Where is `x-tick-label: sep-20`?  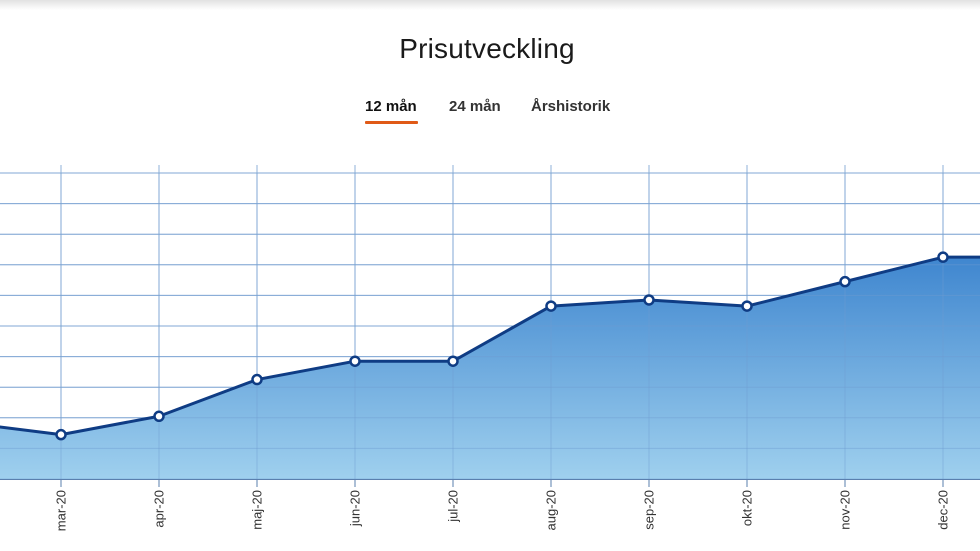
x-tick-label: sep-20 is located at coordinates (649, 510).